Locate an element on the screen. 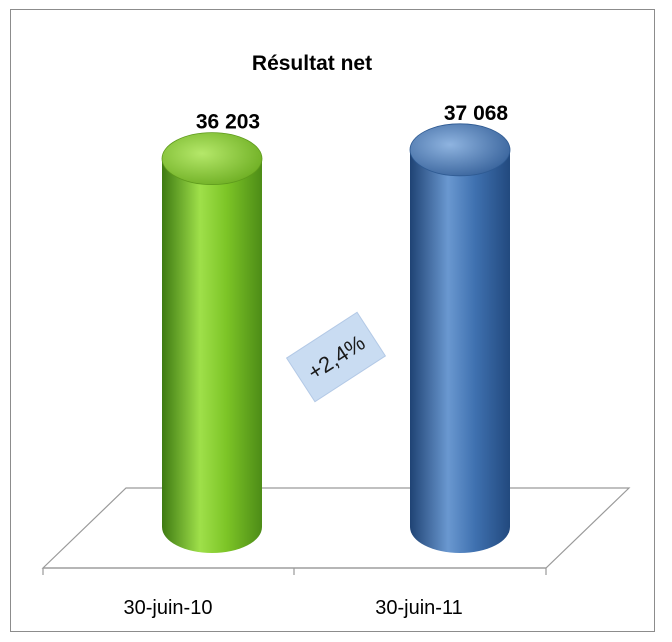 Image resolution: width=672 pixels, height=642 pixels. data-label: 37 068 is located at coordinates (476, 113).